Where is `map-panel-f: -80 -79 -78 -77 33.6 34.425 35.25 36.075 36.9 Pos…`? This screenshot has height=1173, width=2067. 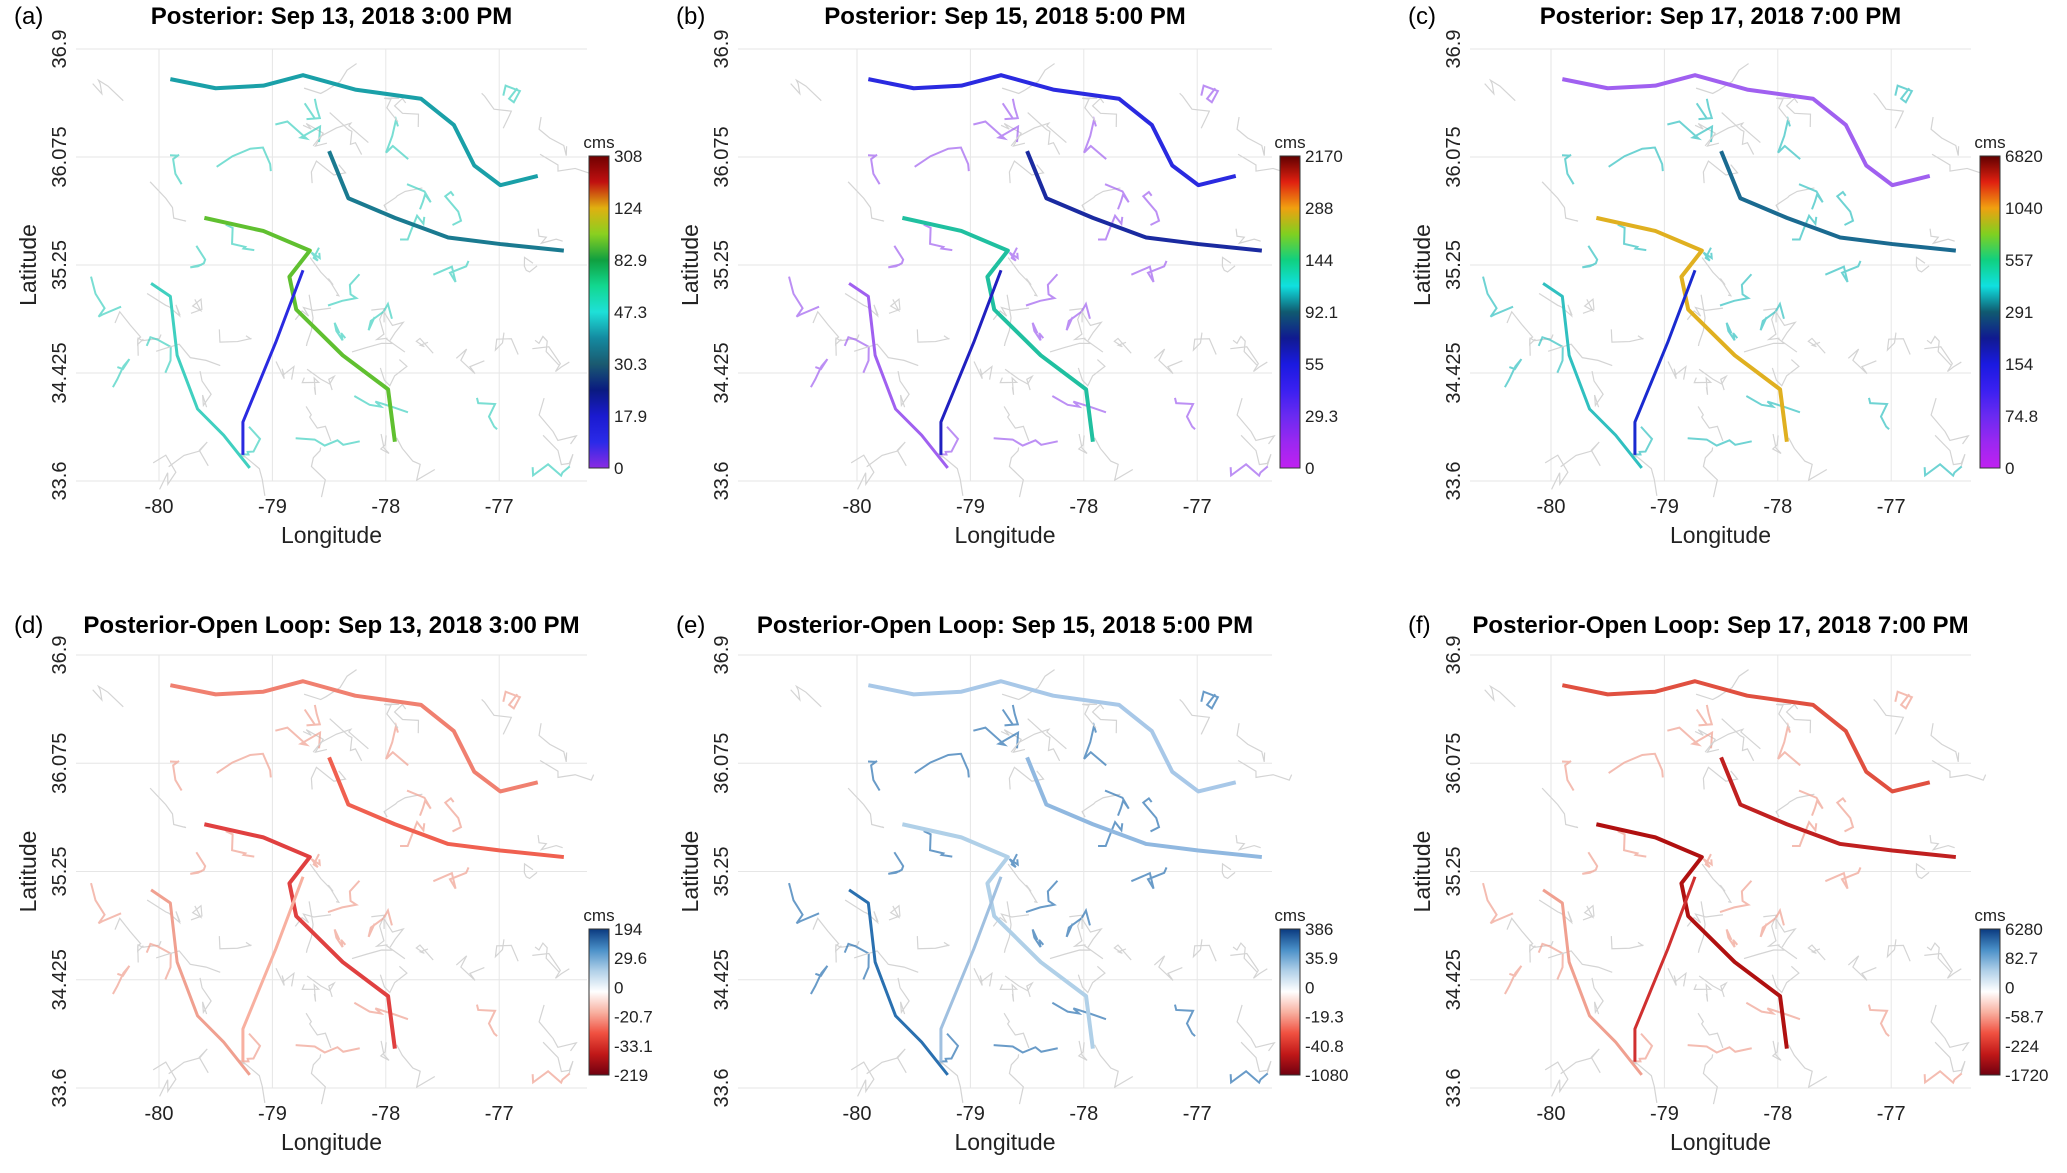 map-panel-f: -80 -79 -78 -77 33.6 34.425 35.25 36.075 36.9 Pos… is located at coordinates (1728, 883).